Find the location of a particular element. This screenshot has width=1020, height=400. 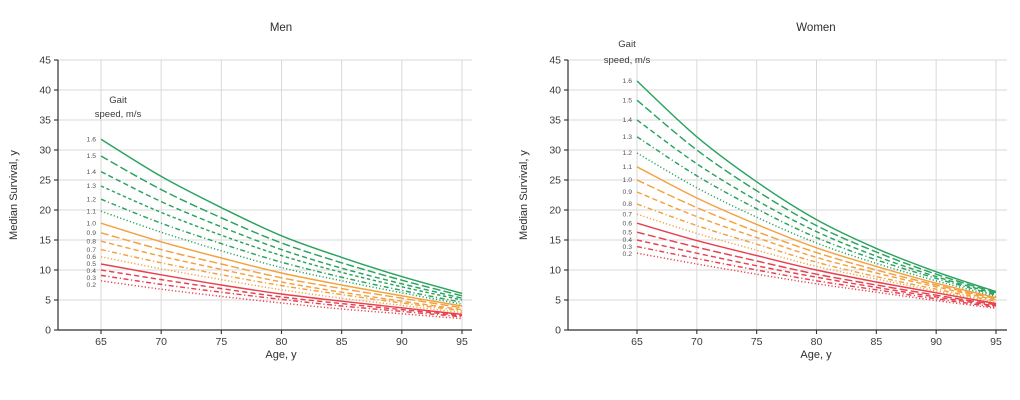

women-x-tick-label: 95 is located at coordinates (996, 342).